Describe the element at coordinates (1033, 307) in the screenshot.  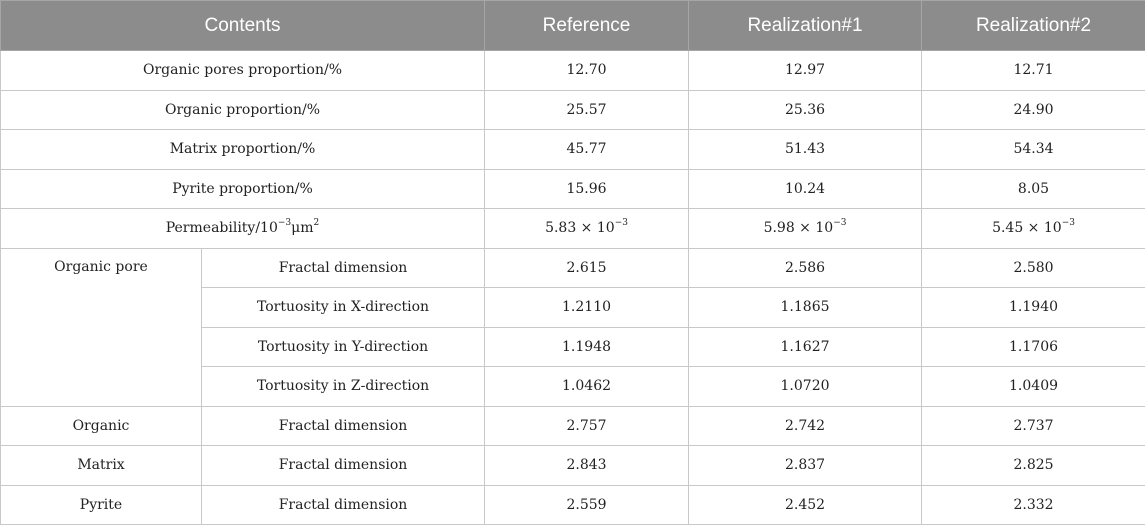
I see `cell-realization-2: 1.1940` at that location.